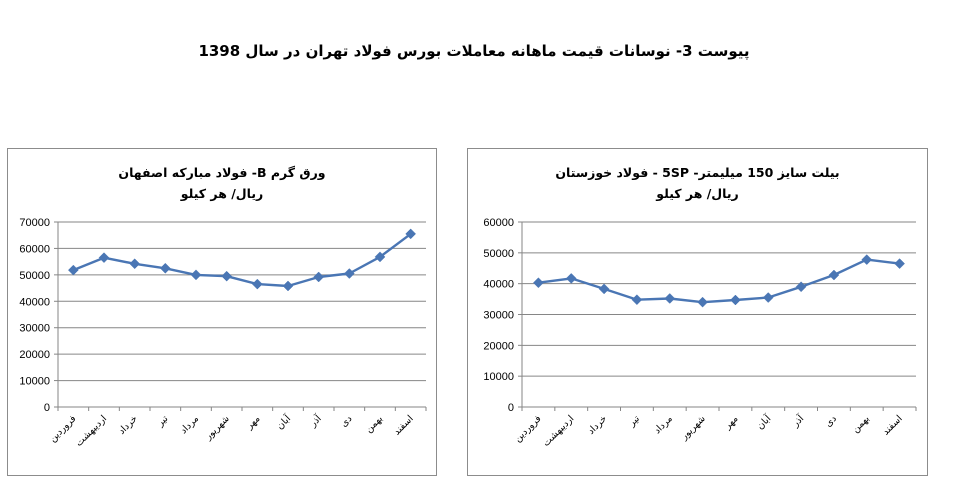 The image size is (966, 496). Describe the element at coordinates (34, 223) in the screenshot. I see `y-tick-label: 70000` at that location.